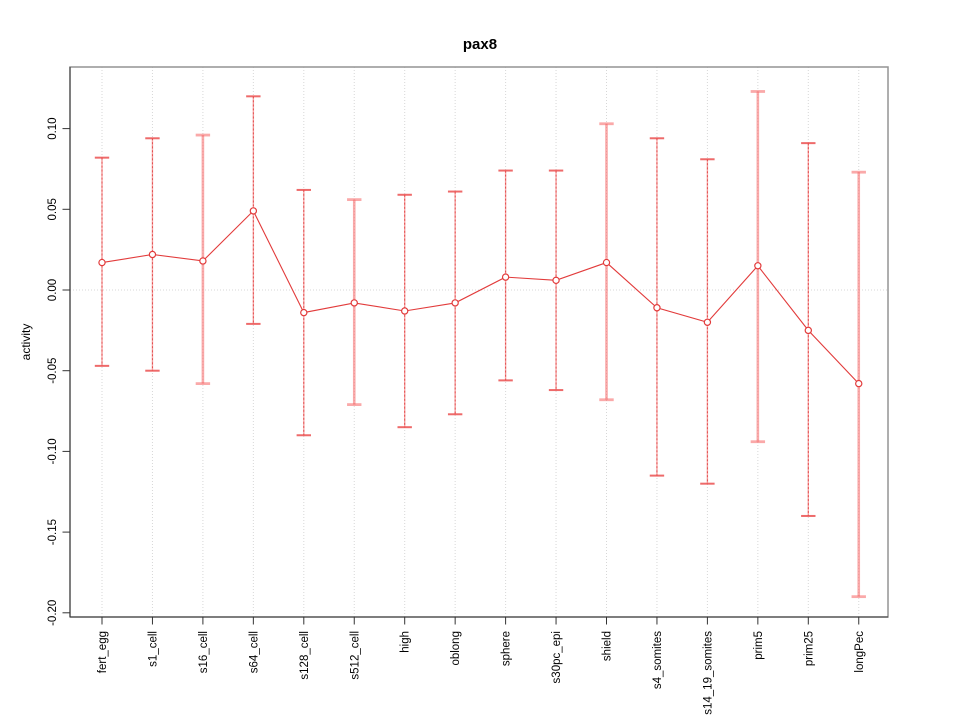 Image resolution: width=960 pixels, height=720 pixels. Describe the element at coordinates (608, 646) in the screenshot. I see `x-tick-label: shield` at that location.